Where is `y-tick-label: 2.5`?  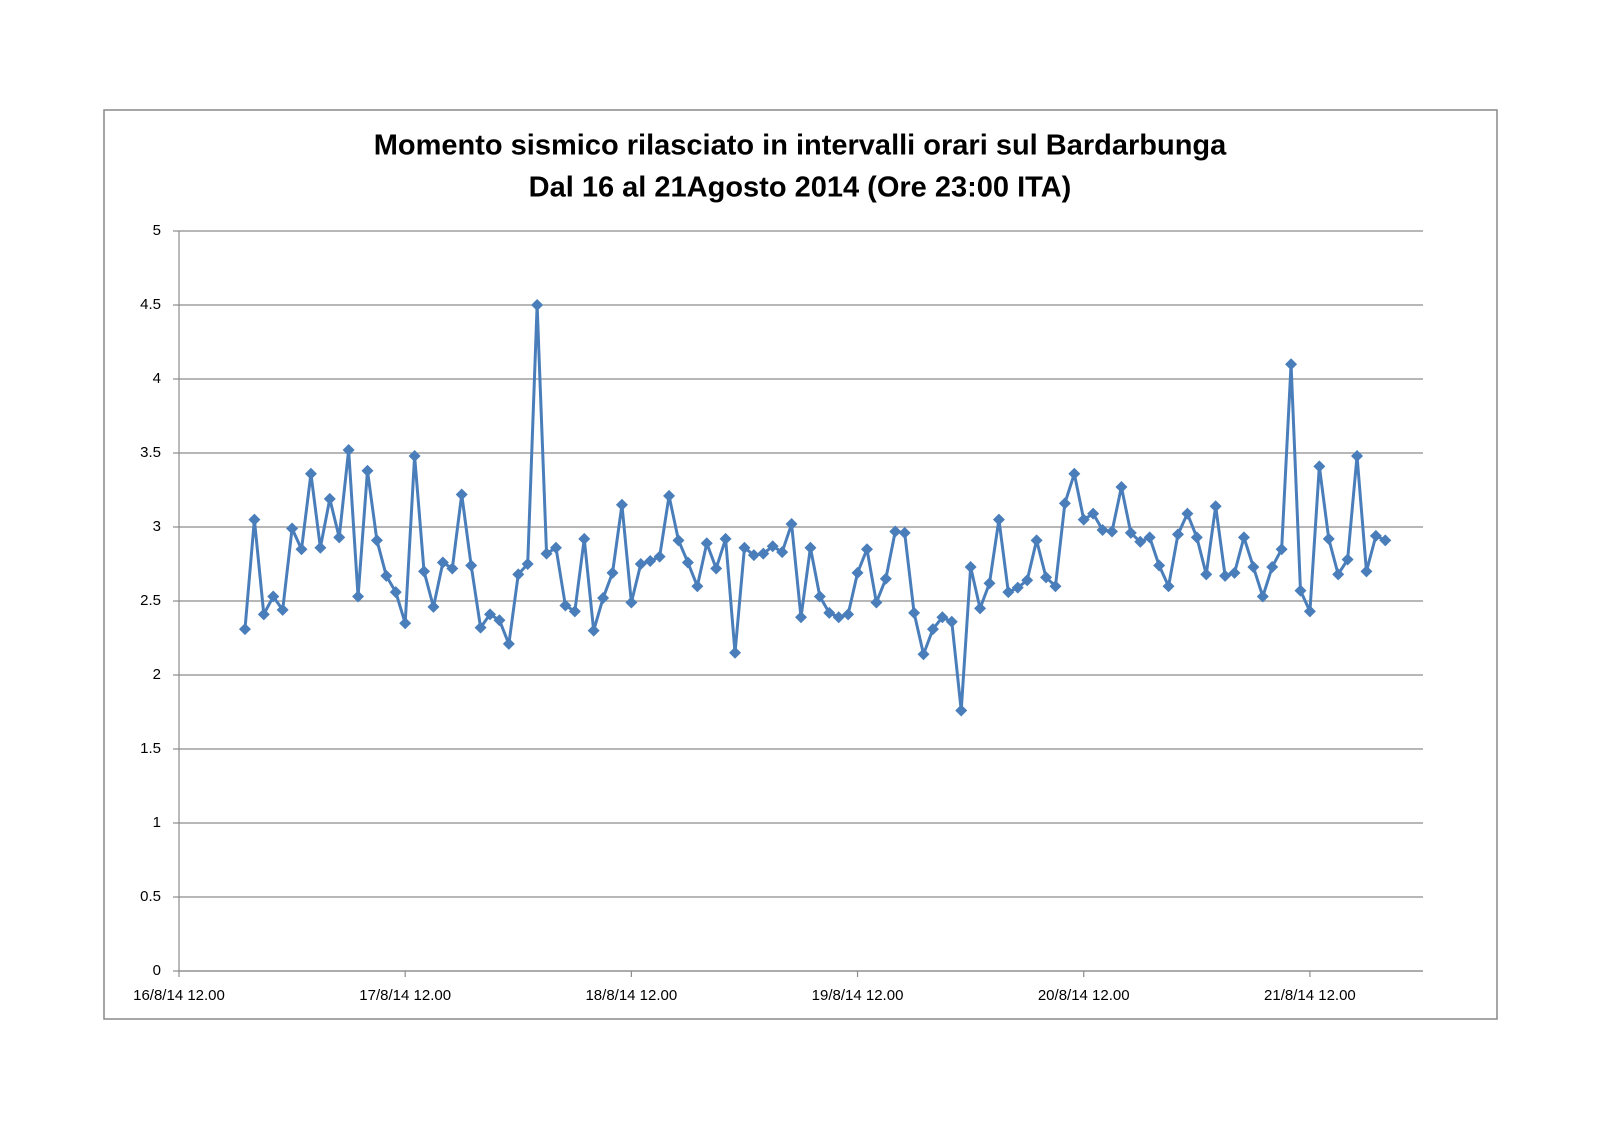 y-tick-label: 2.5 is located at coordinates (150, 600).